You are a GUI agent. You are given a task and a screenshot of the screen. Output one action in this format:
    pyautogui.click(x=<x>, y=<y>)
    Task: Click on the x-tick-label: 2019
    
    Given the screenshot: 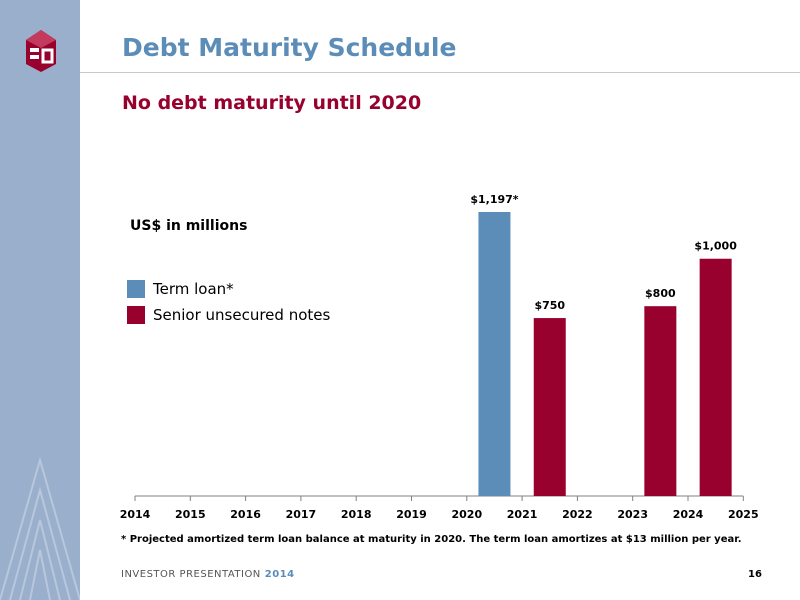 What is the action you would take?
    pyautogui.click(x=411, y=514)
    